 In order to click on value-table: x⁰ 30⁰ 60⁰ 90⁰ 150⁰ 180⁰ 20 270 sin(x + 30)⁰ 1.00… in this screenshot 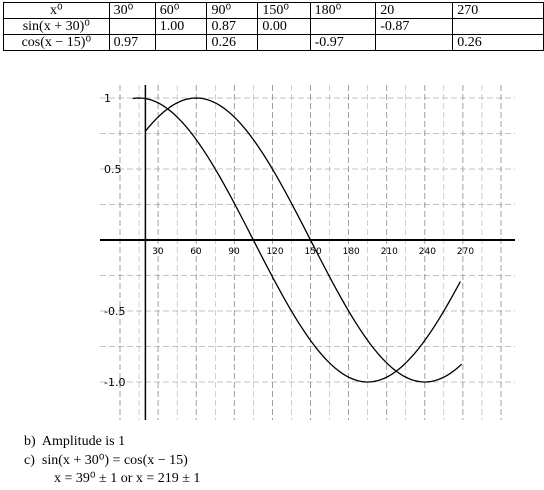, I will do `click(273, 26)`.